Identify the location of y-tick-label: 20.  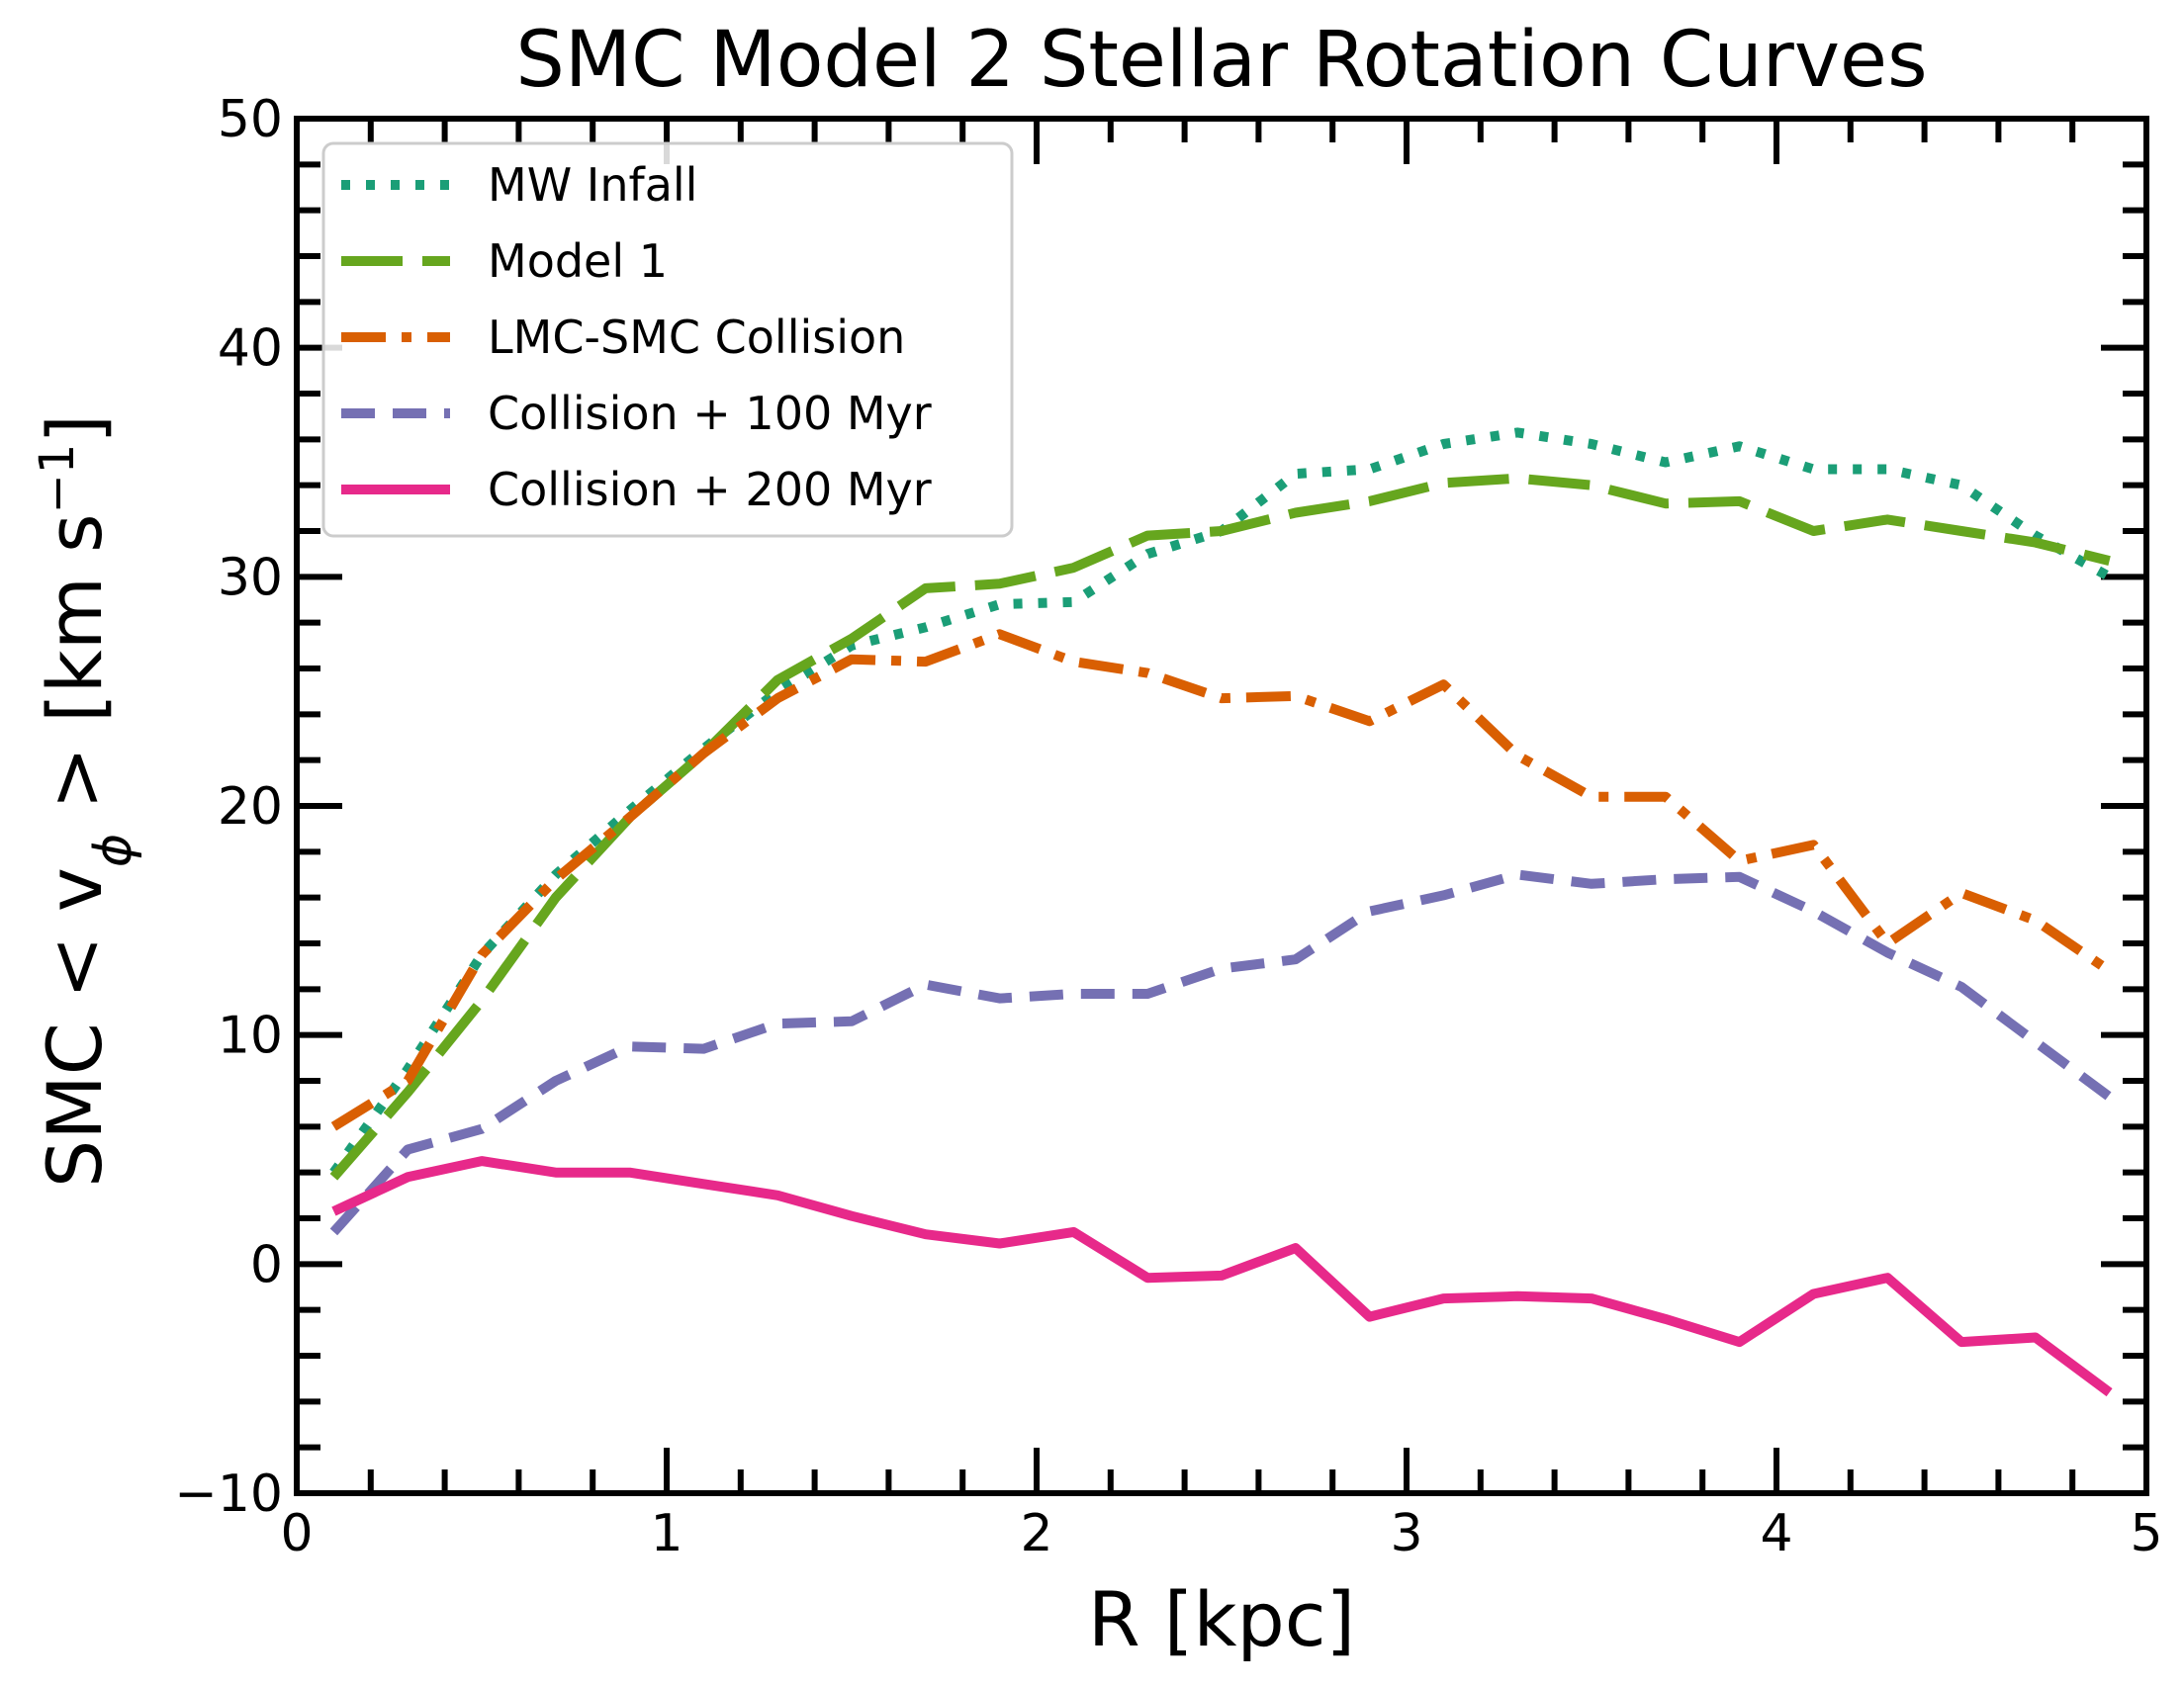
(250, 807).